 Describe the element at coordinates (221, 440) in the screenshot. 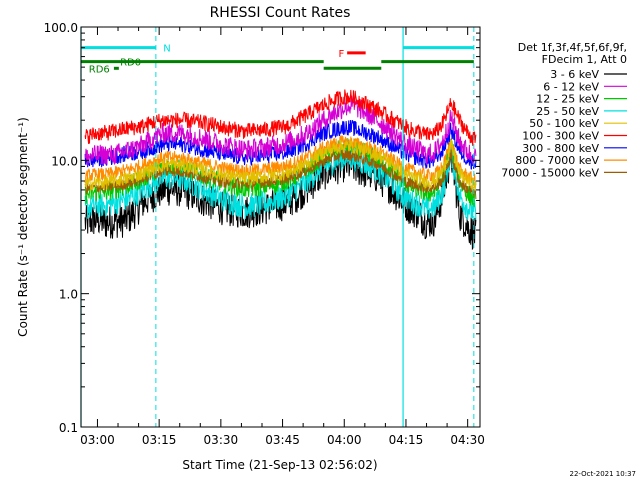

I see `x-tick-label: 03:30` at that location.